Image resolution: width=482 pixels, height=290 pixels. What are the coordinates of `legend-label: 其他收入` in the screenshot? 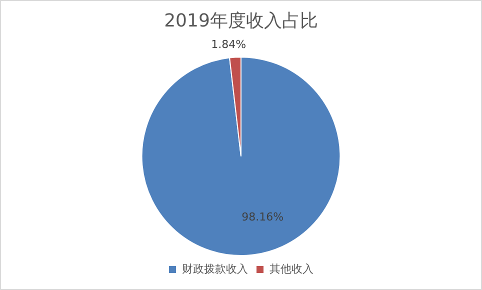 It's located at (292, 269).